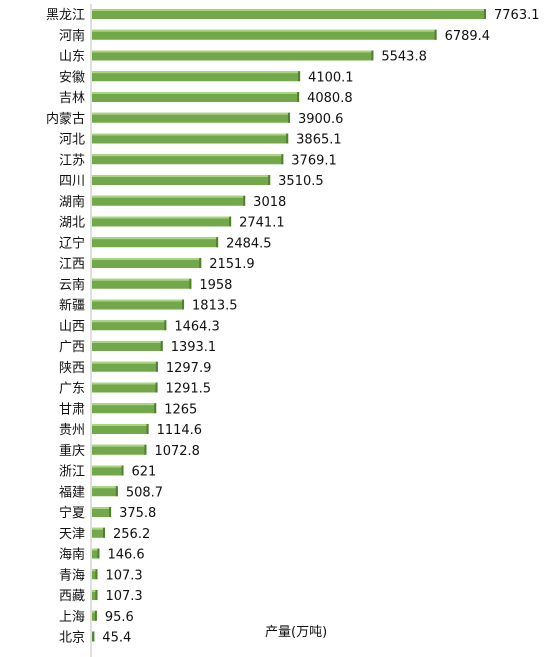 This screenshot has width=552, height=657. Describe the element at coordinates (72, 98) in the screenshot. I see `category-label: 吉林` at that location.